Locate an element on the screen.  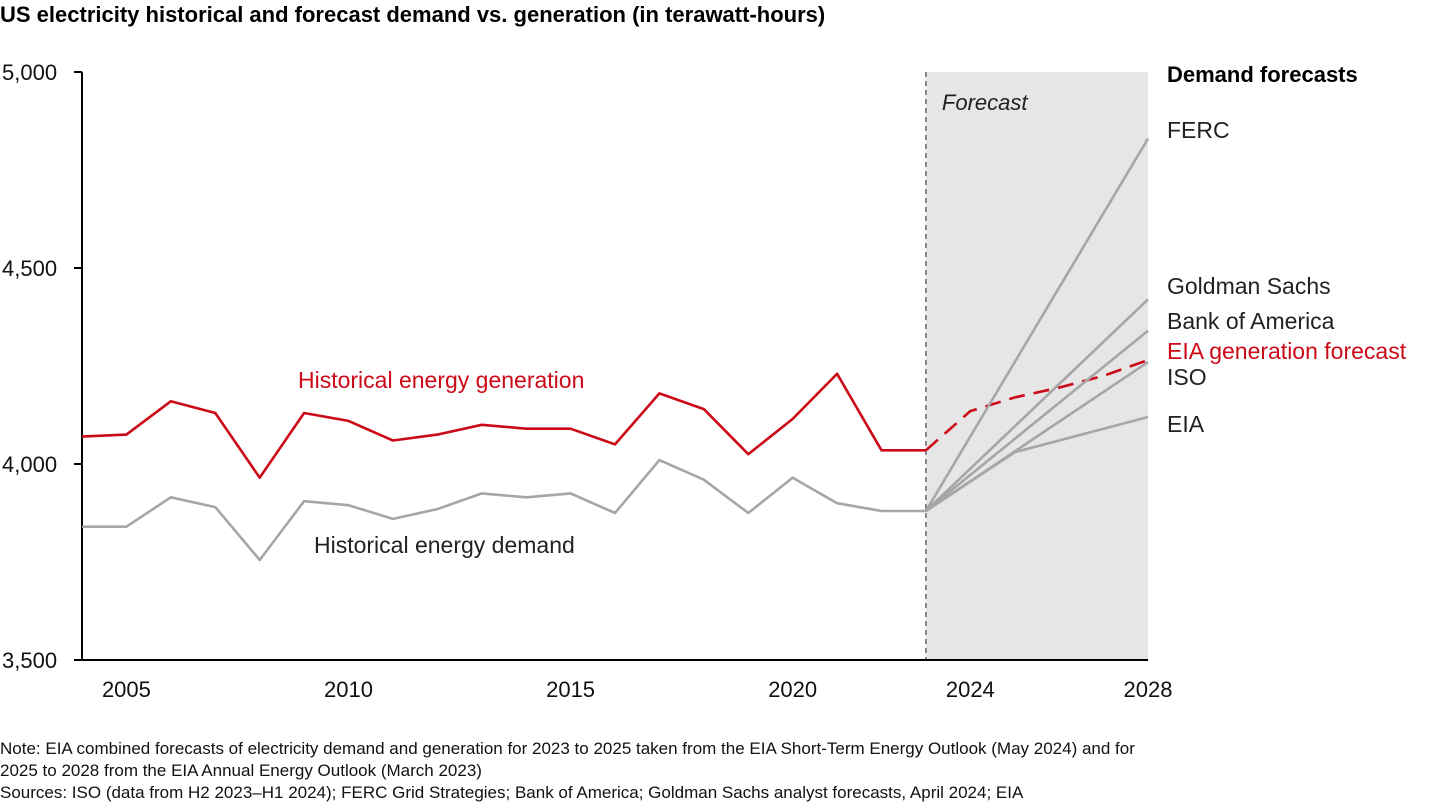
legend-title: Demand forecasts is located at coordinates (1262, 74).